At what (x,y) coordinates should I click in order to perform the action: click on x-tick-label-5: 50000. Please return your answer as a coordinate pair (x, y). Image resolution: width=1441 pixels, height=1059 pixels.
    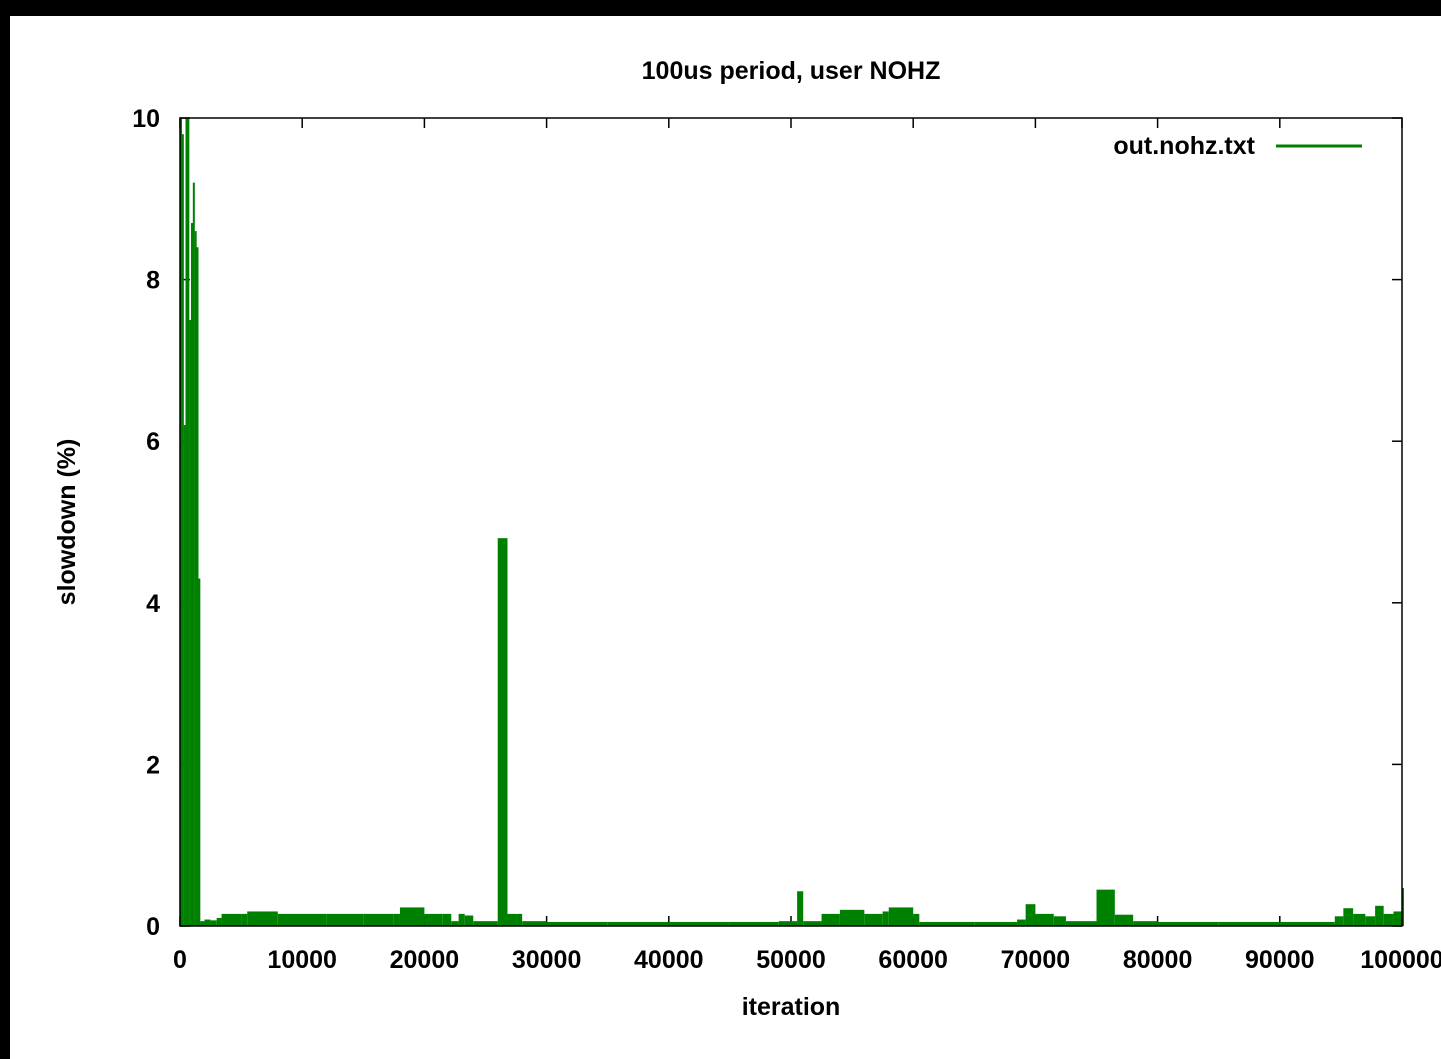
    Looking at the image, I should click on (791, 960).